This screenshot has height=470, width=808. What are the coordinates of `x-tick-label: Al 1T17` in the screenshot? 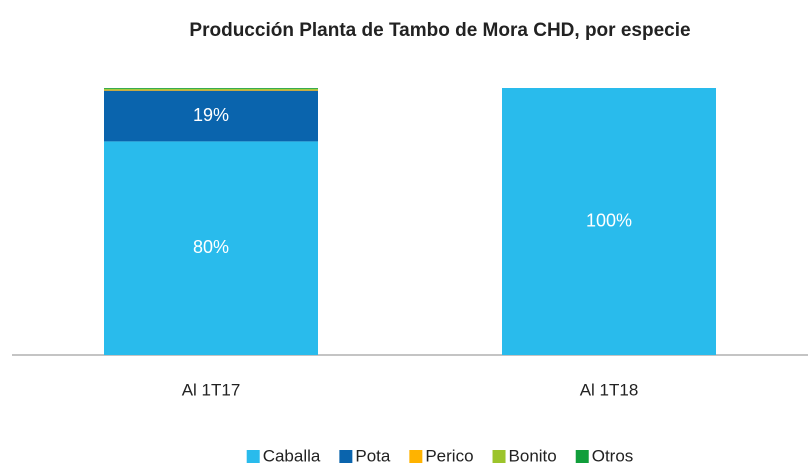 It's located at (211, 389).